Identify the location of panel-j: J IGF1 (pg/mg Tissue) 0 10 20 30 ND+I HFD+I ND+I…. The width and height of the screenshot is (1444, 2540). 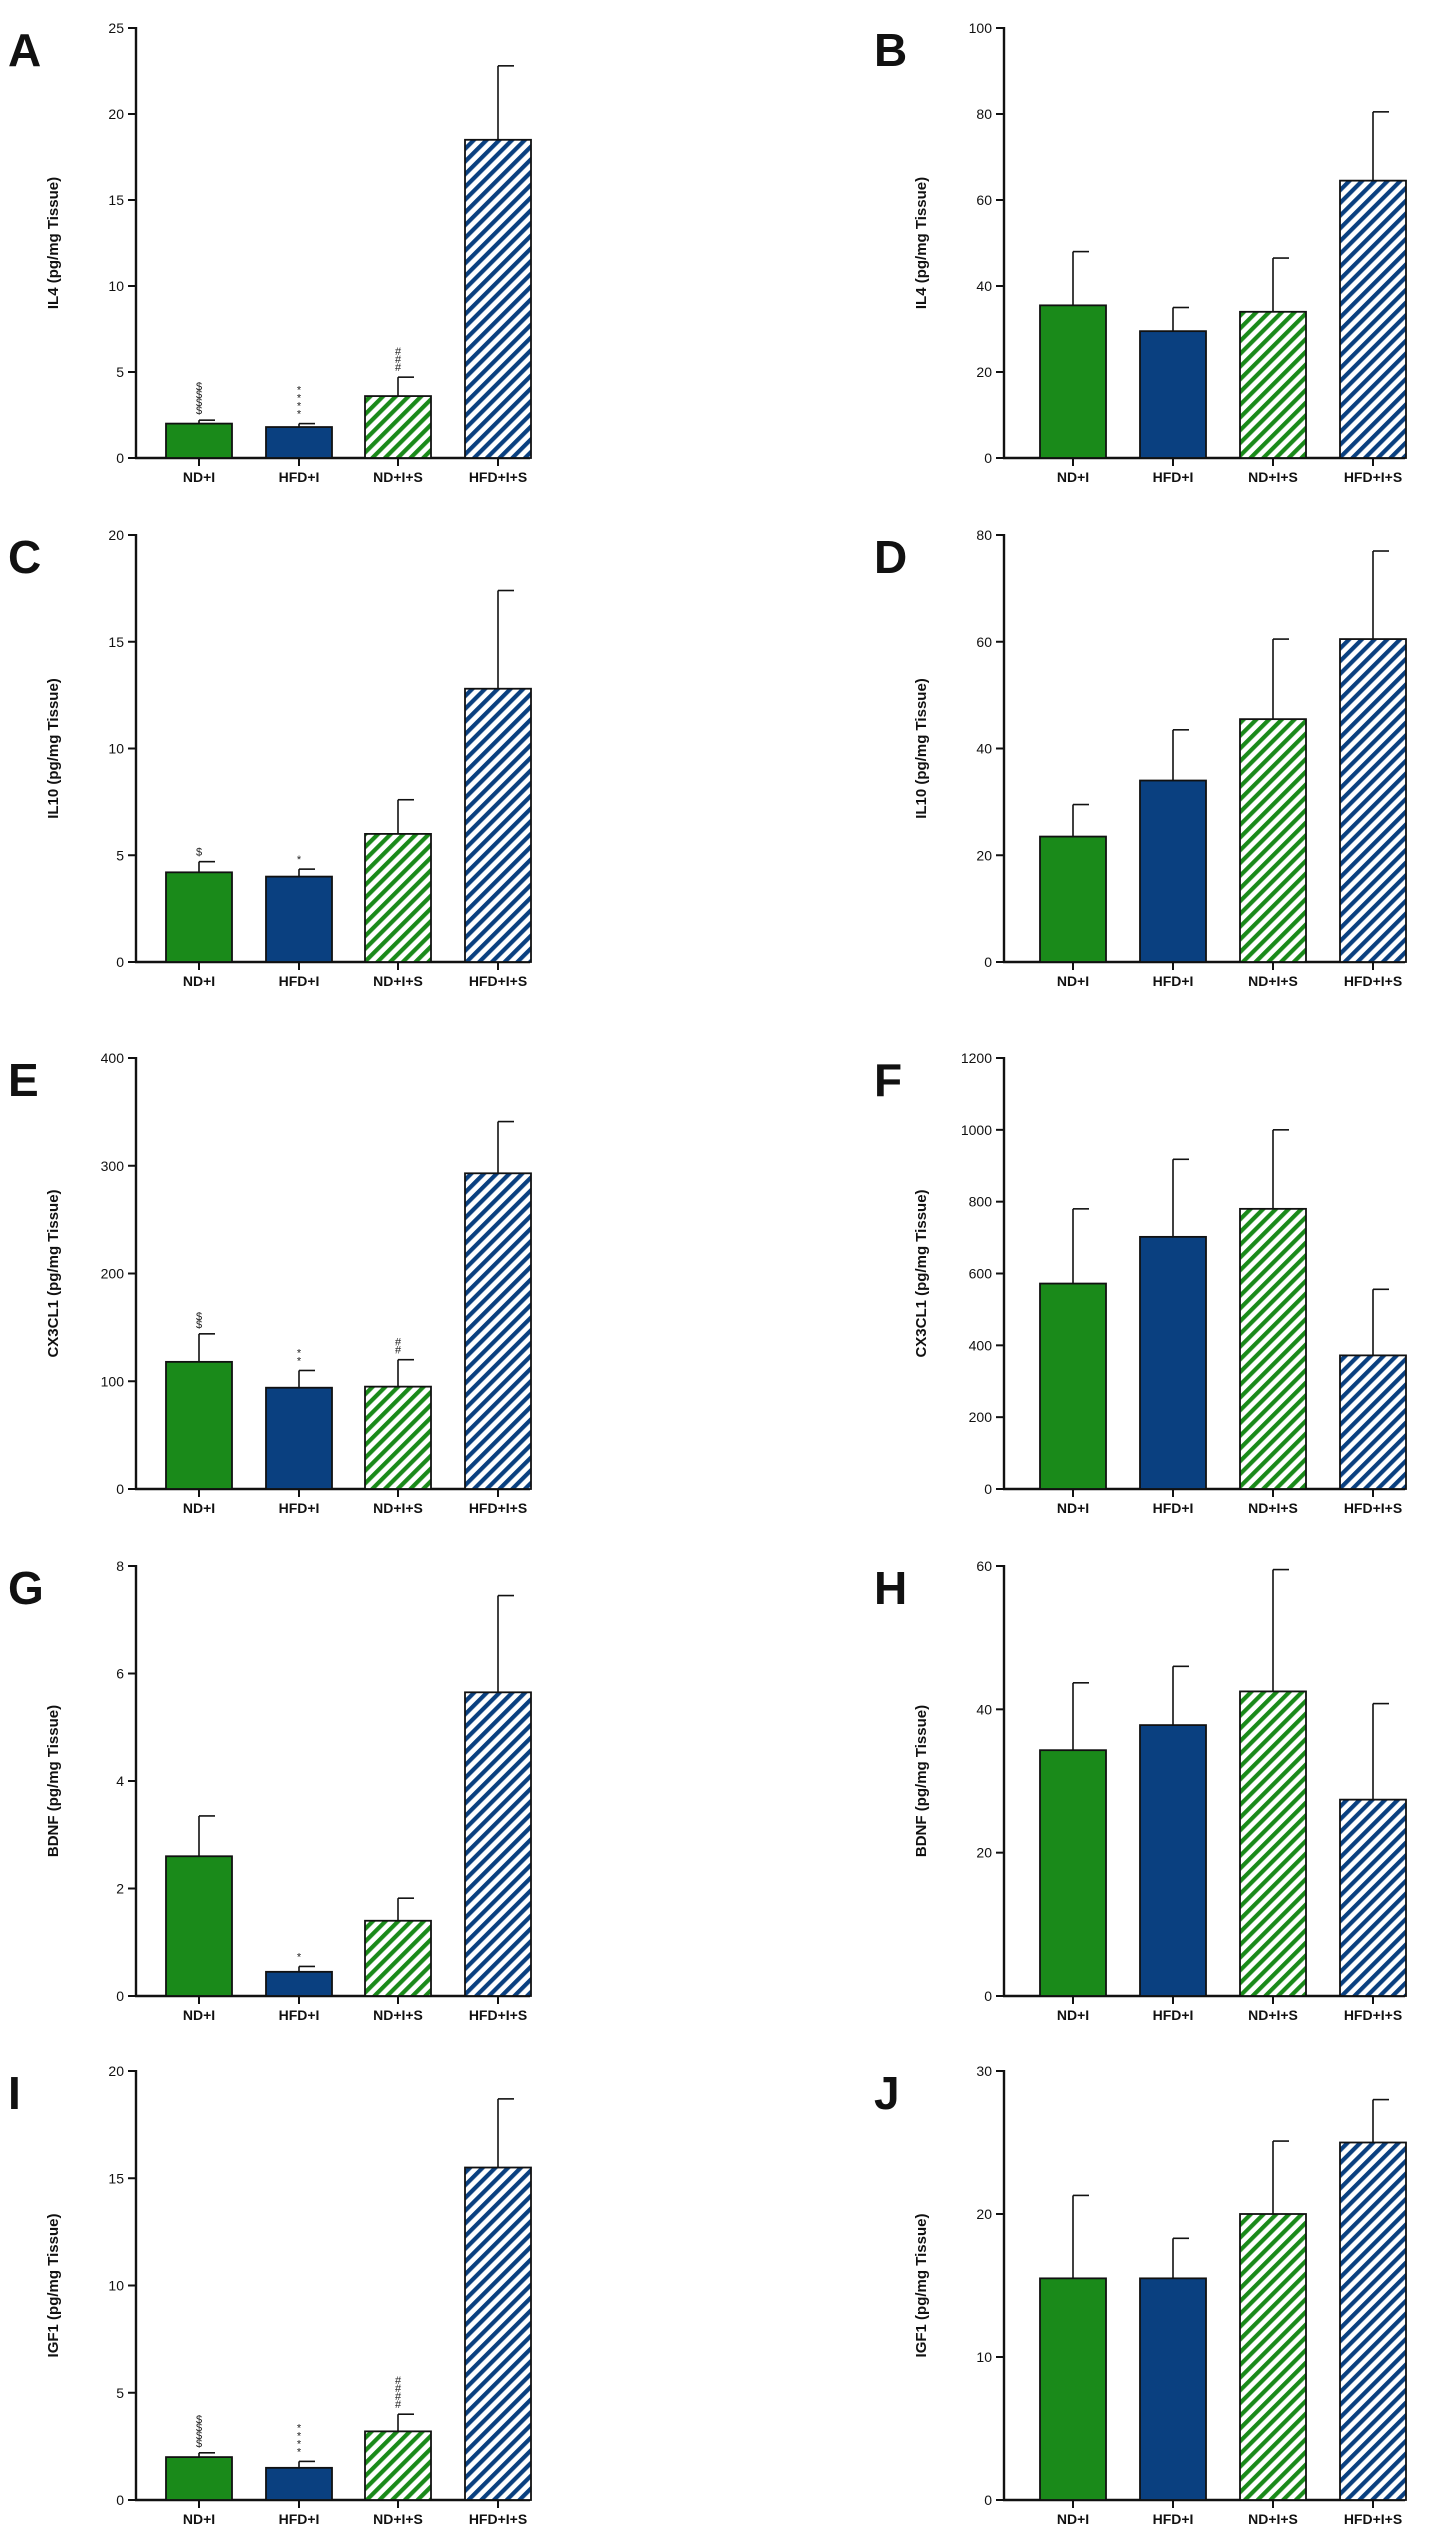
(1140, 2295).